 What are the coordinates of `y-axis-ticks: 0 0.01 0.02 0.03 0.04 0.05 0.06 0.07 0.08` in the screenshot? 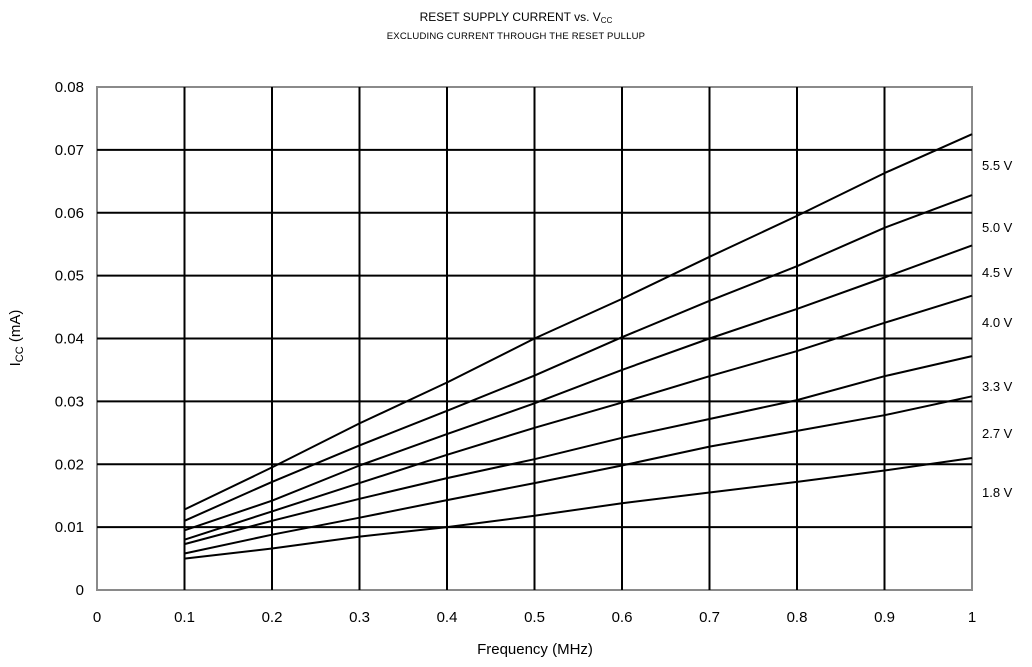 It's located at (69, 339).